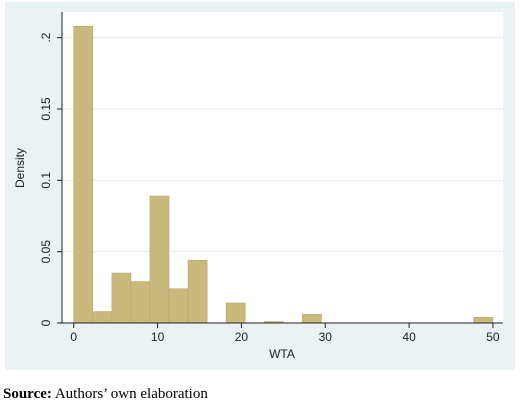  Describe the element at coordinates (46, 37) in the screenshot. I see `y-tick-label: .2` at that location.